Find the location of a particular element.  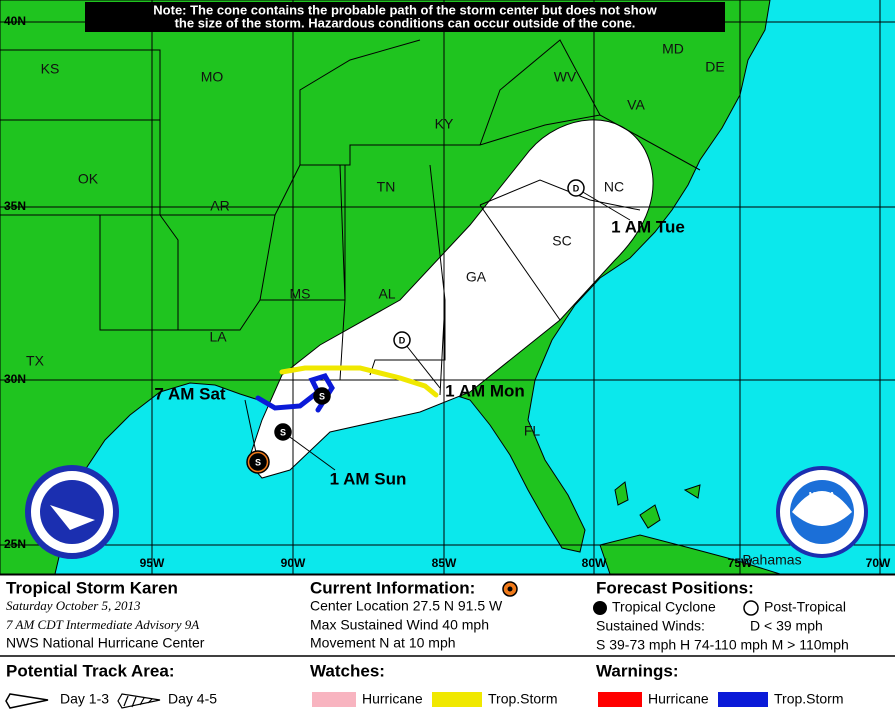

state-label: NC is located at coordinates (614, 187).